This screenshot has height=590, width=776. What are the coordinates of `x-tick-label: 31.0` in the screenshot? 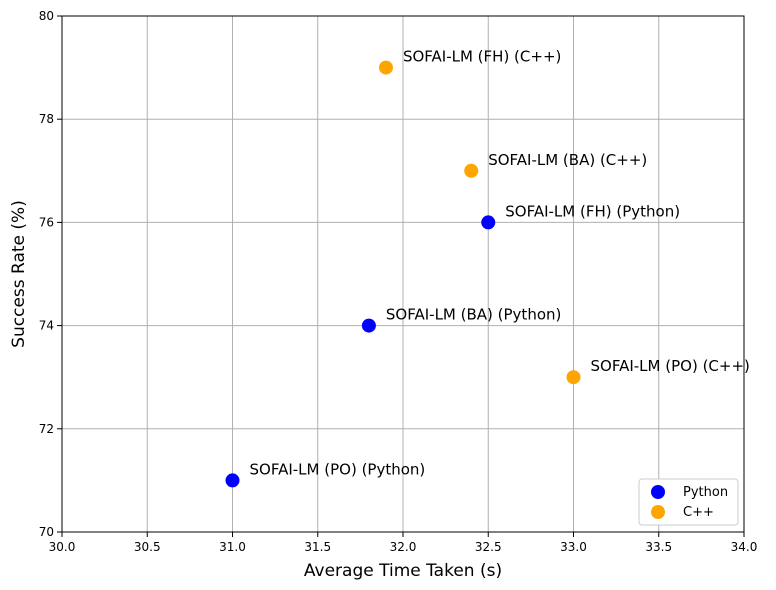 It's located at (232, 547).